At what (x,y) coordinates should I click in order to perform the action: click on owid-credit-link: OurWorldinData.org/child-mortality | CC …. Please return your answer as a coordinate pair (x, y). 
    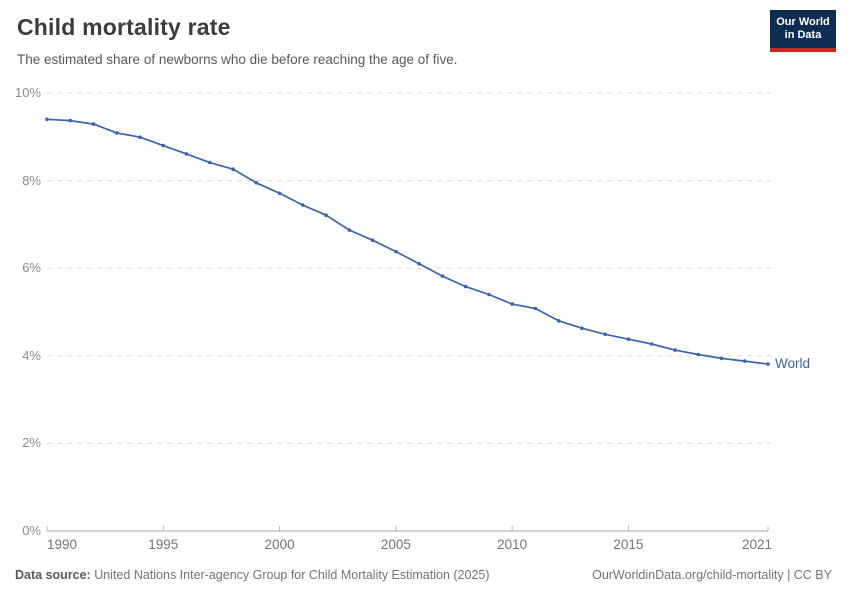
    Looking at the image, I should click on (712, 575).